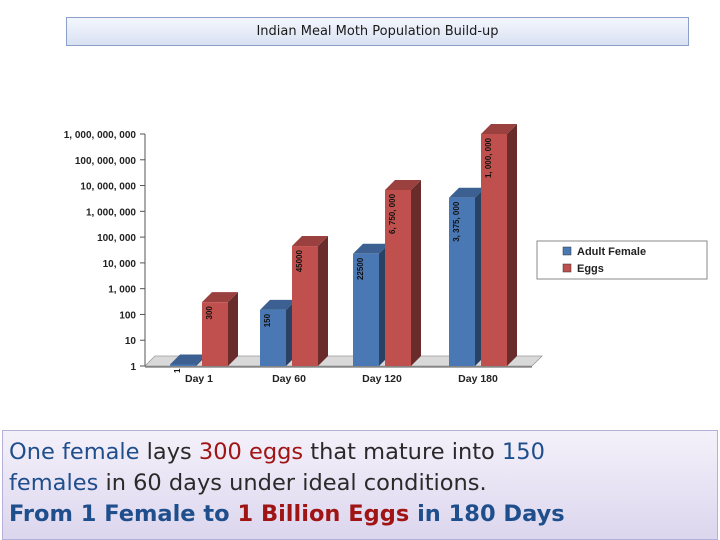 Image resolution: width=720 pixels, height=540 pixels. I want to click on y-tick-label: 100, so click(127, 315).